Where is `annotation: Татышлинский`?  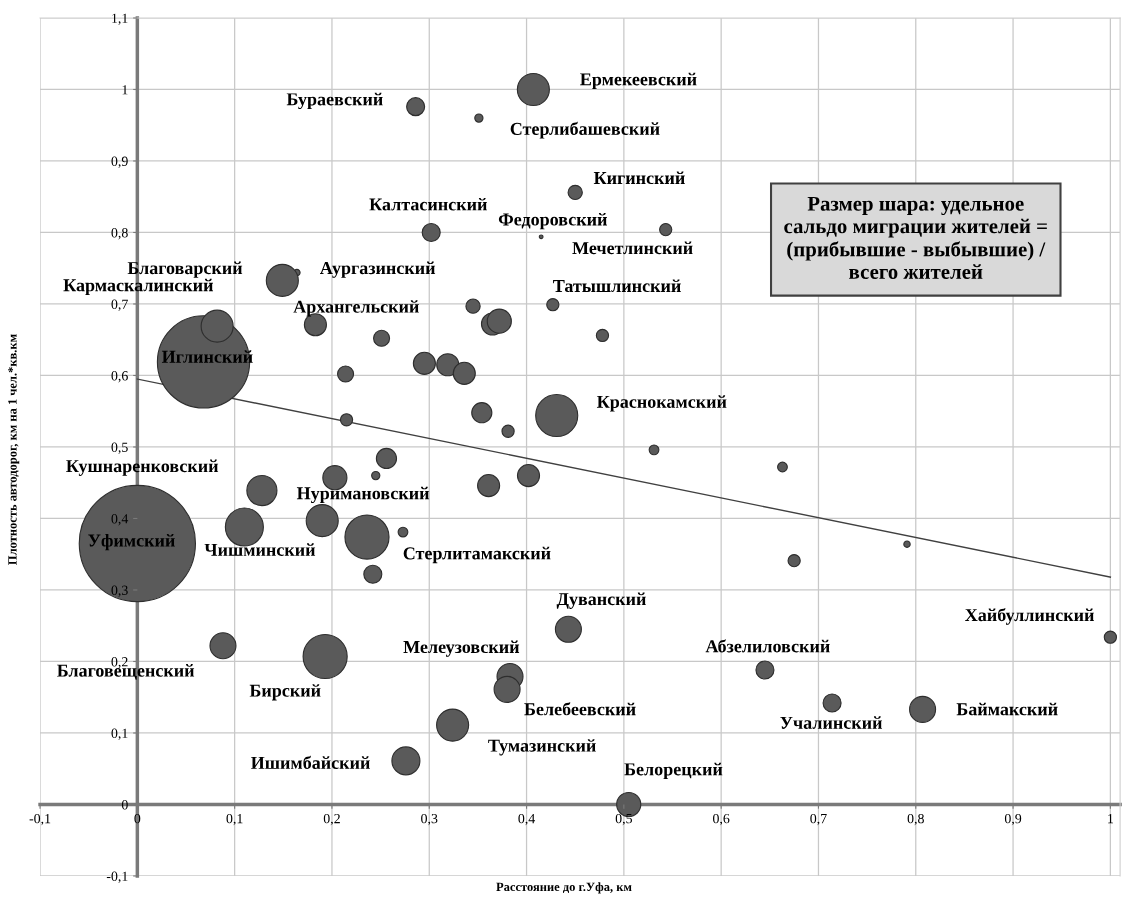 annotation: Татышлинский is located at coordinates (617, 286).